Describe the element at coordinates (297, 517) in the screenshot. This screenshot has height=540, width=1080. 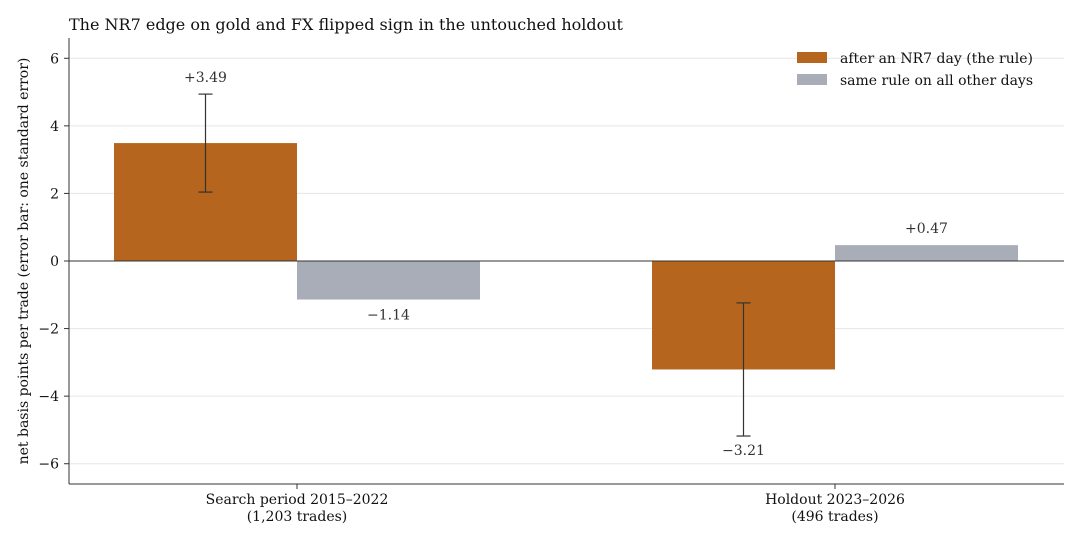
I see `x-tick-sublabel: (1,203 trades)` at that location.